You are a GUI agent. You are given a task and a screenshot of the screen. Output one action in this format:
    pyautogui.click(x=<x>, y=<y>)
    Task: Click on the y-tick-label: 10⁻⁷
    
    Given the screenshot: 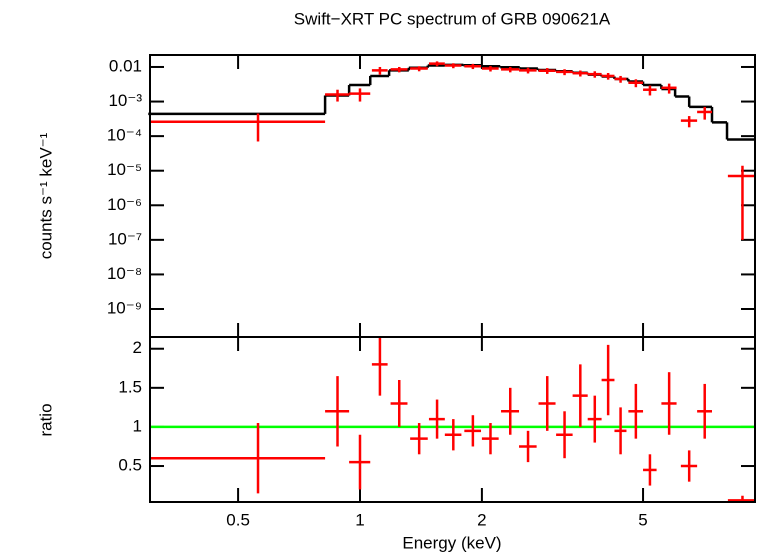 What is the action you would take?
    pyautogui.click(x=125, y=238)
    